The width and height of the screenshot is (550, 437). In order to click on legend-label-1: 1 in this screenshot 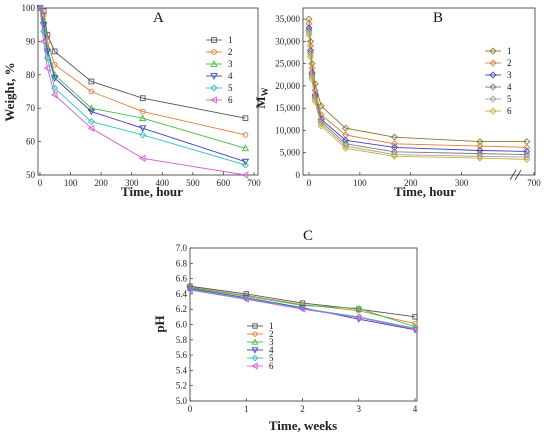, I will do `click(509, 51)`.